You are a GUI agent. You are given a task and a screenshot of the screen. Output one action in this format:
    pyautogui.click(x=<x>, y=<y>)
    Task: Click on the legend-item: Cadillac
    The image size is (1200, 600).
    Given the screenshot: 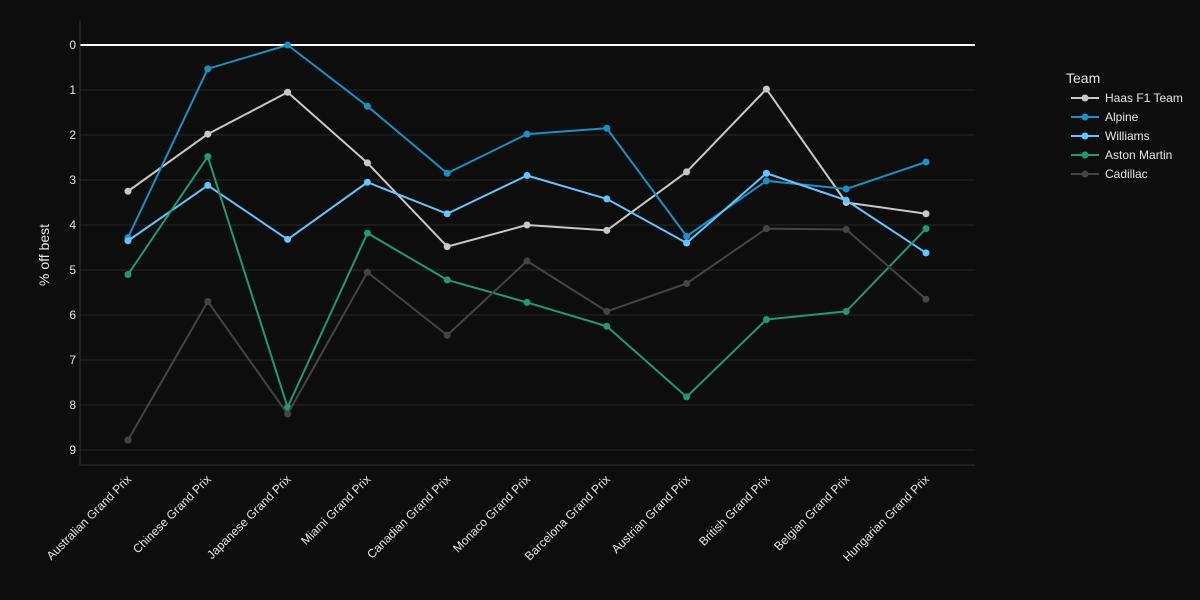 What is the action you would take?
    pyautogui.click(x=1109, y=174)
    